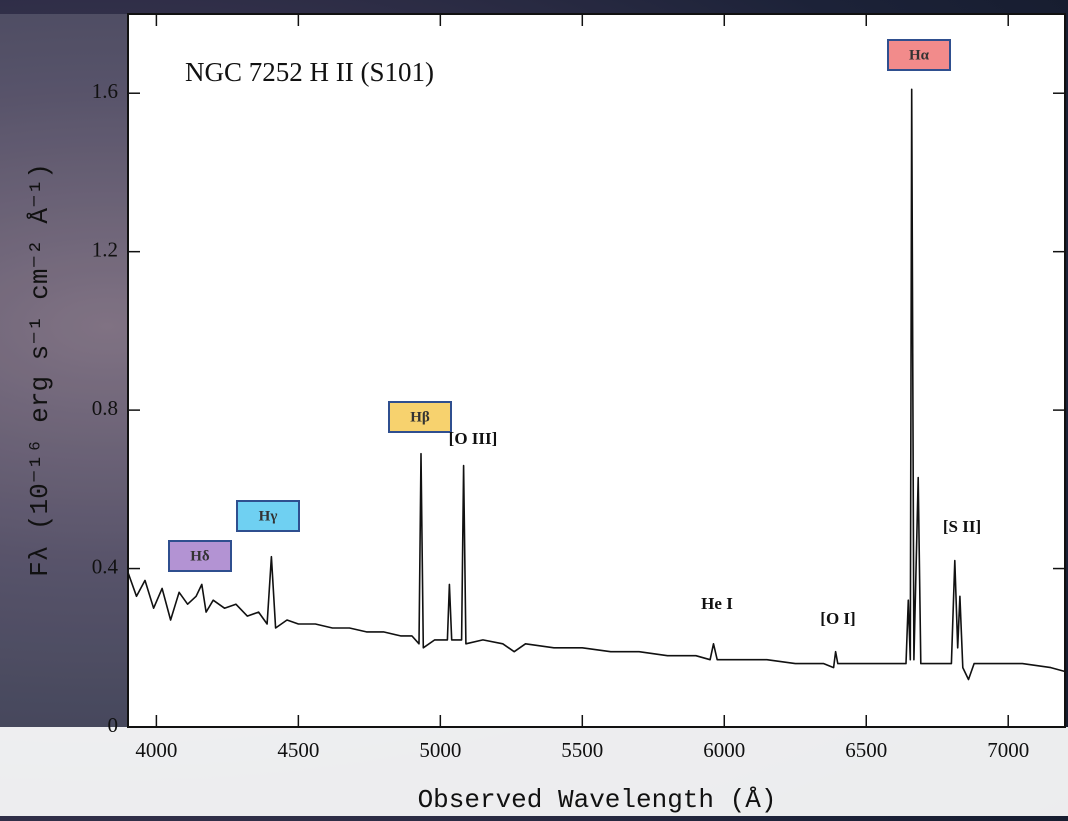 Image resolution: width=1068 pixels, height=821 pixels. Describe the element at coordinates (309, 72) in the screenshot. I see `chart-title: NGC 7252 H II (S101)` at that location.